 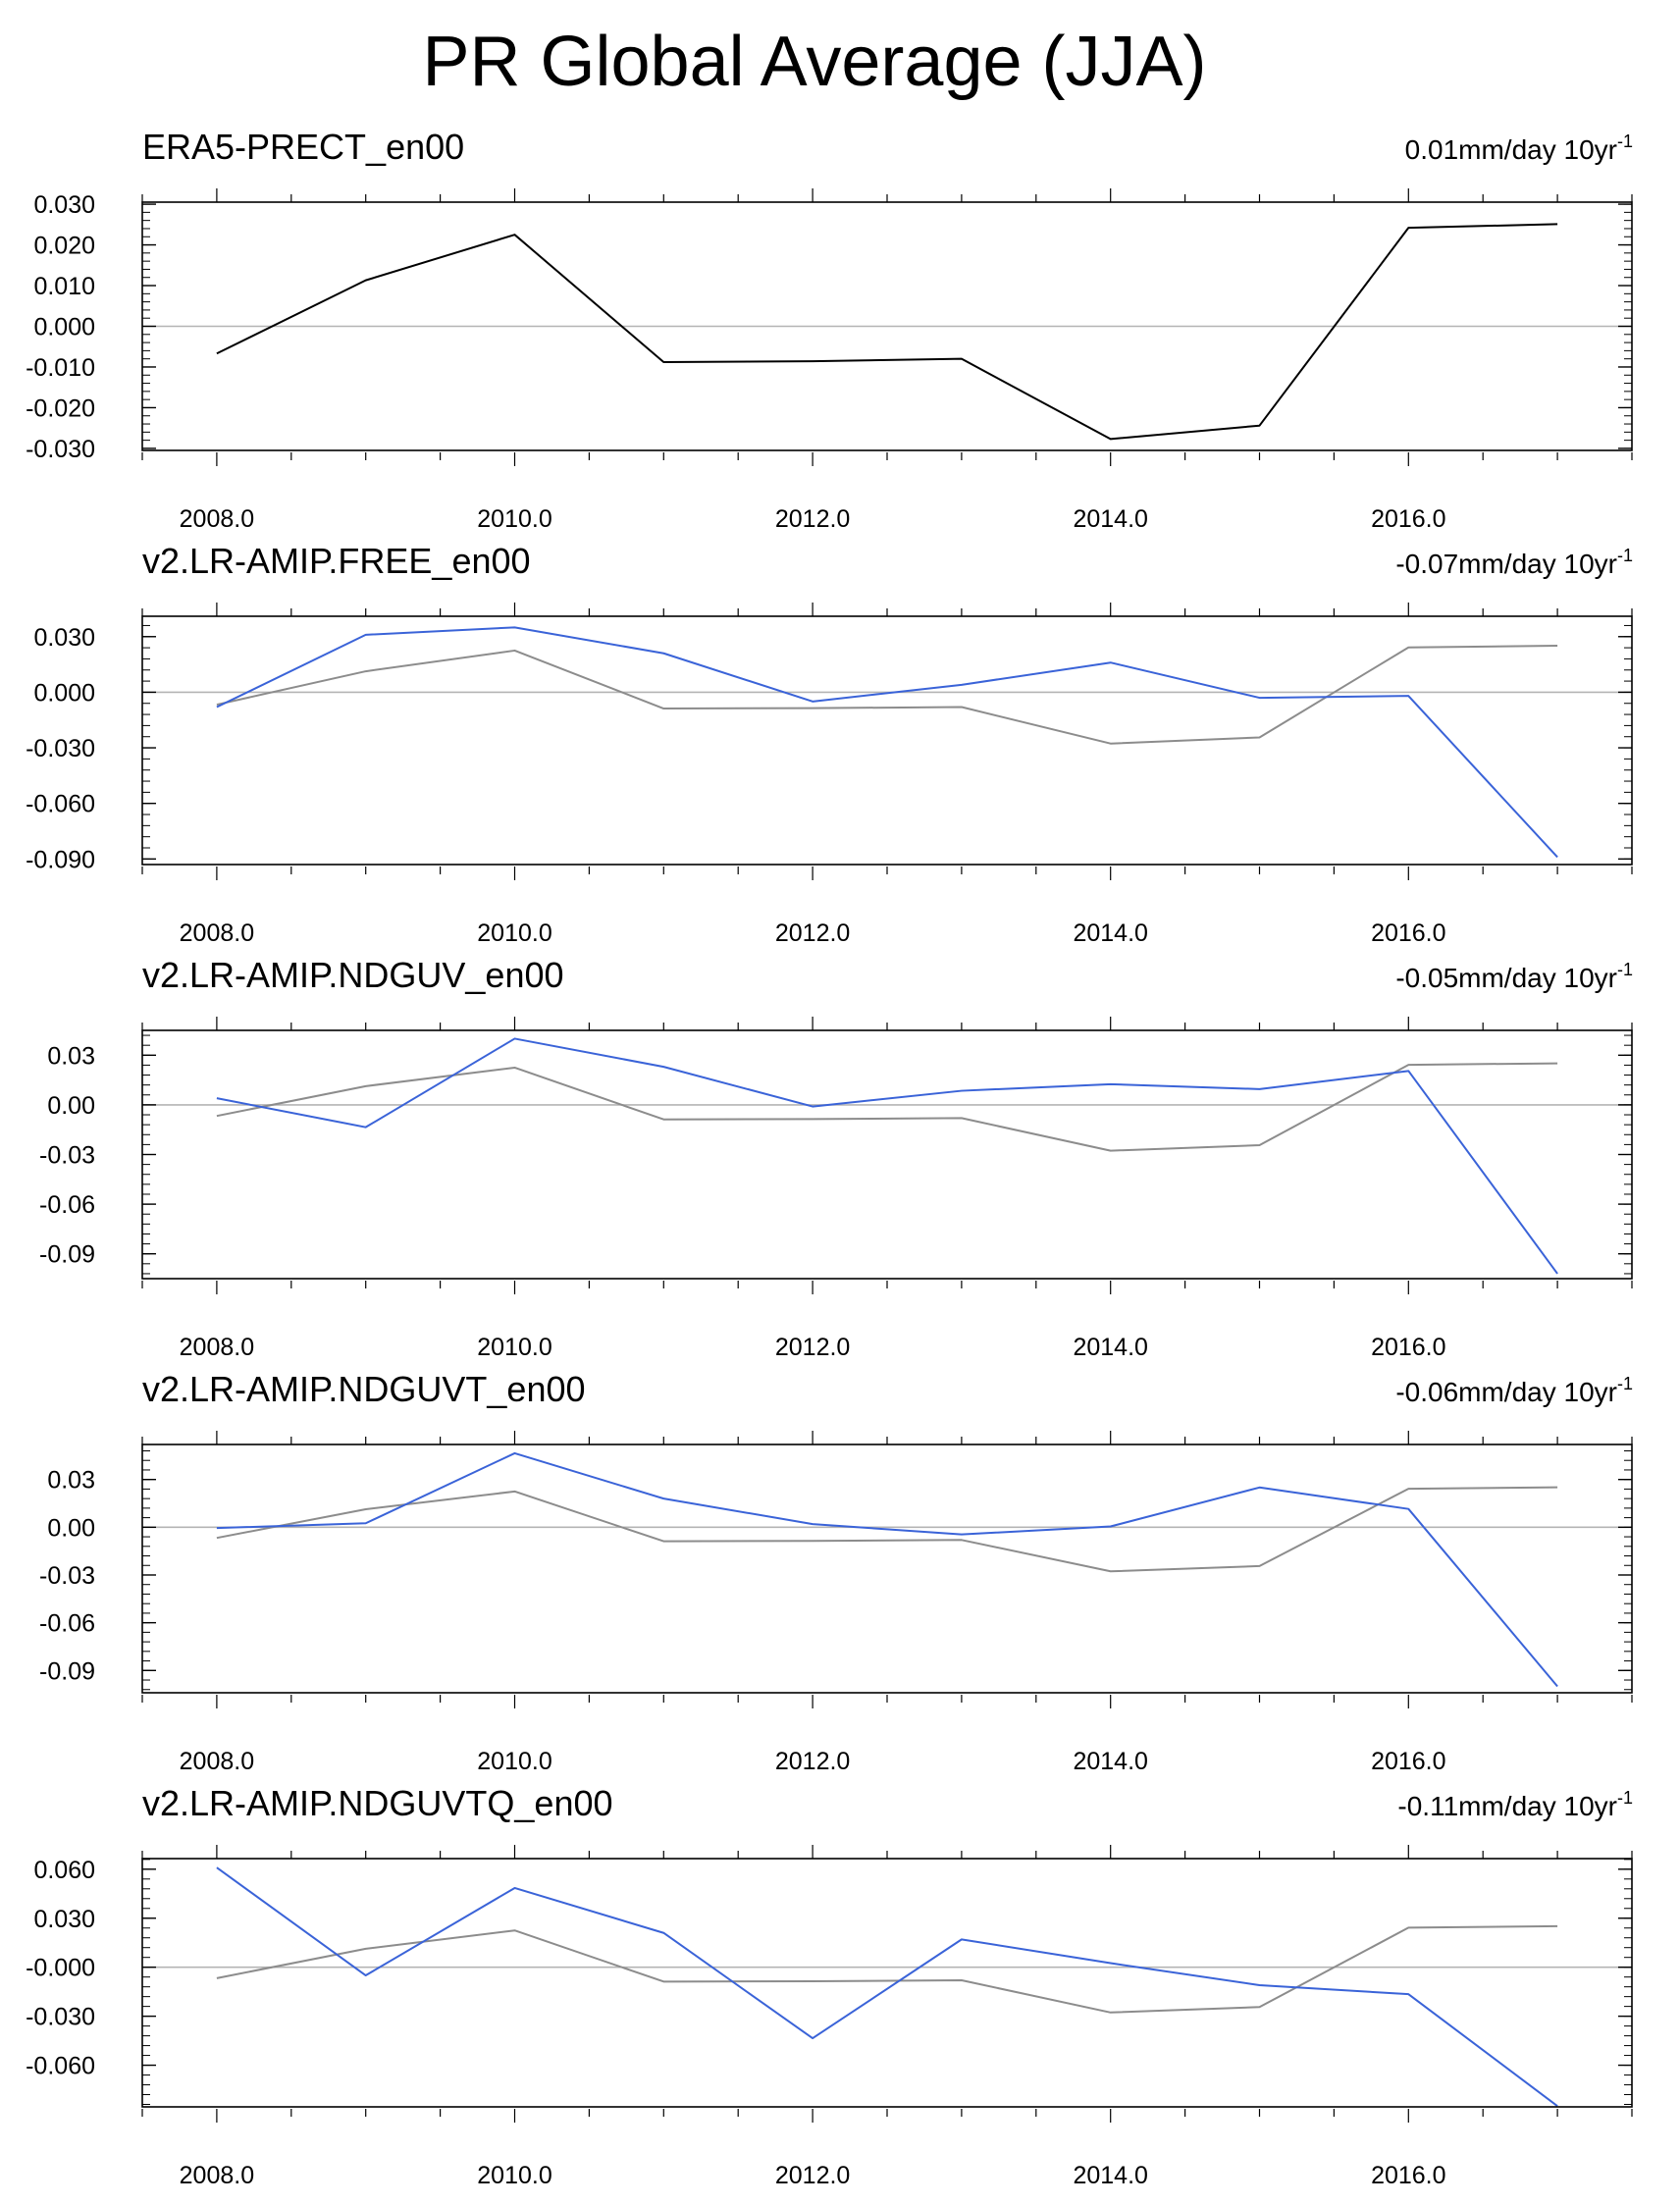 I want to click on trend-value: -0.11, so click(x=1428, y=1806).